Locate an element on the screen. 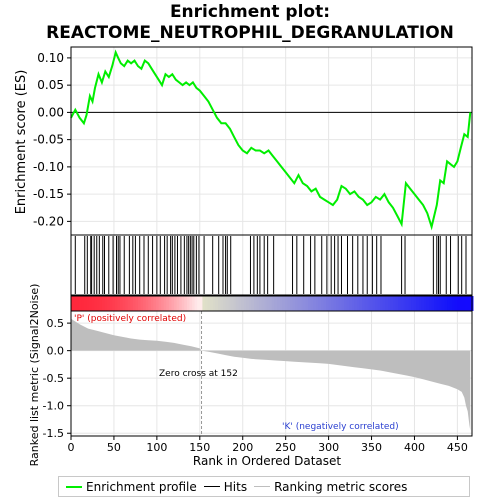 This screenshot has height=500, width=500. legend-label-hits: Hits is located at coordinates (235, 486).